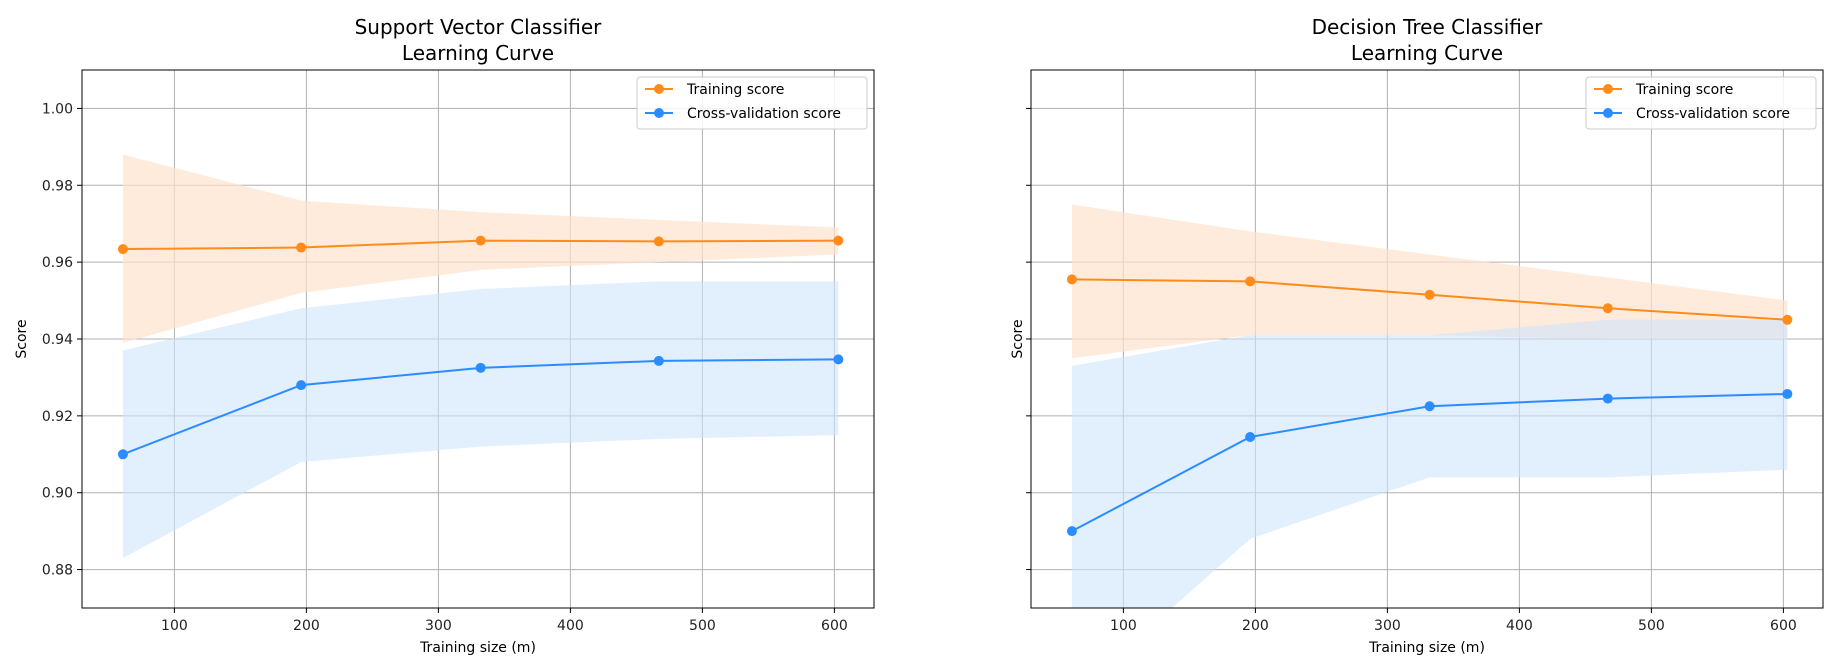 The height and width of the screenshot is (671, 1838). I want to click on y-tick-label: 1.00, so click(57, 109).